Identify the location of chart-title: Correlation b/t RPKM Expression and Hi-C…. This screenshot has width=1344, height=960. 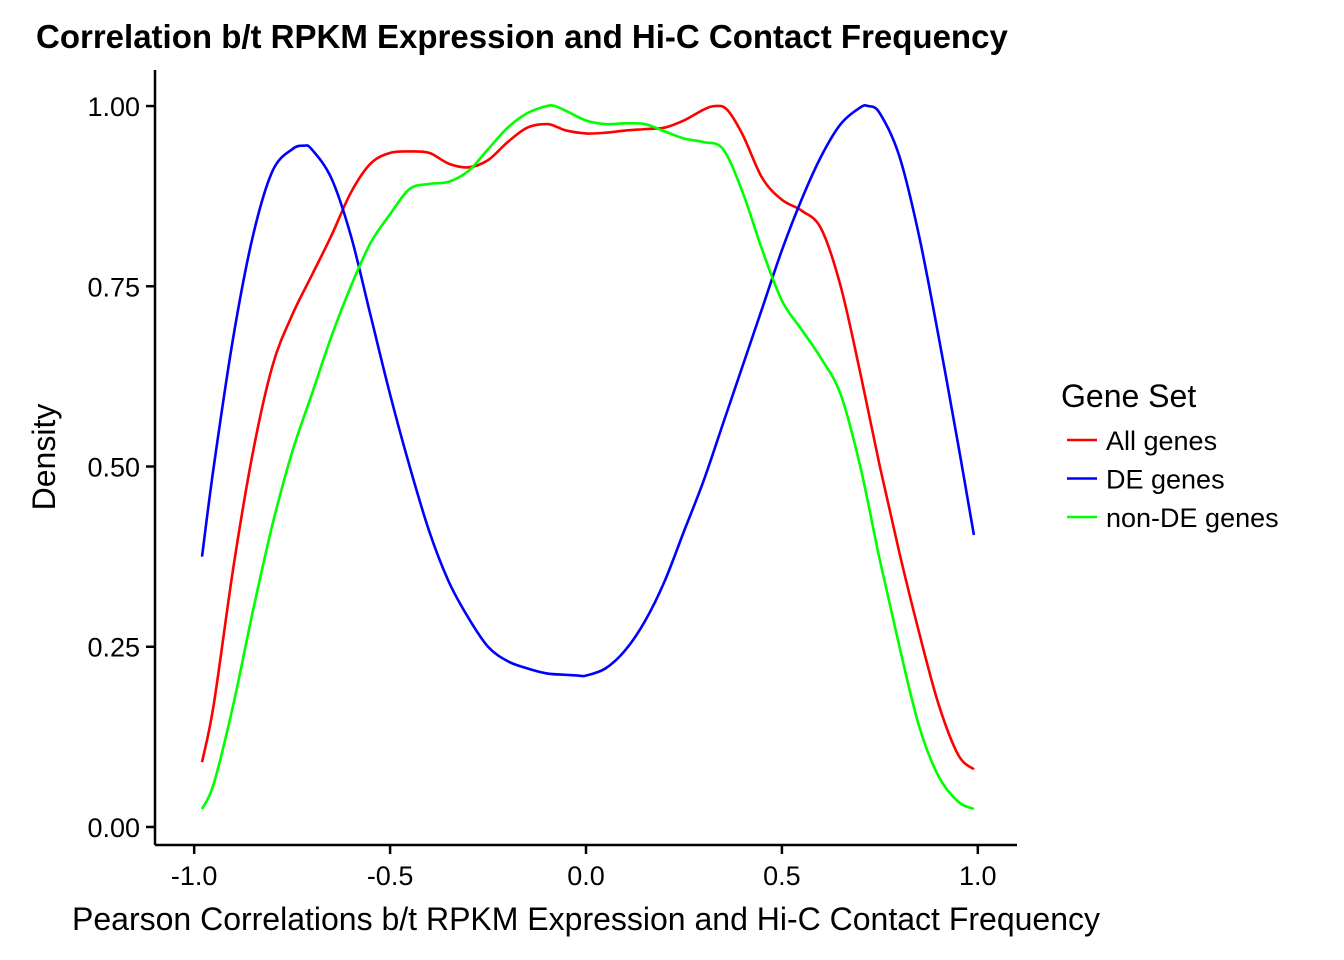
(522, 36).